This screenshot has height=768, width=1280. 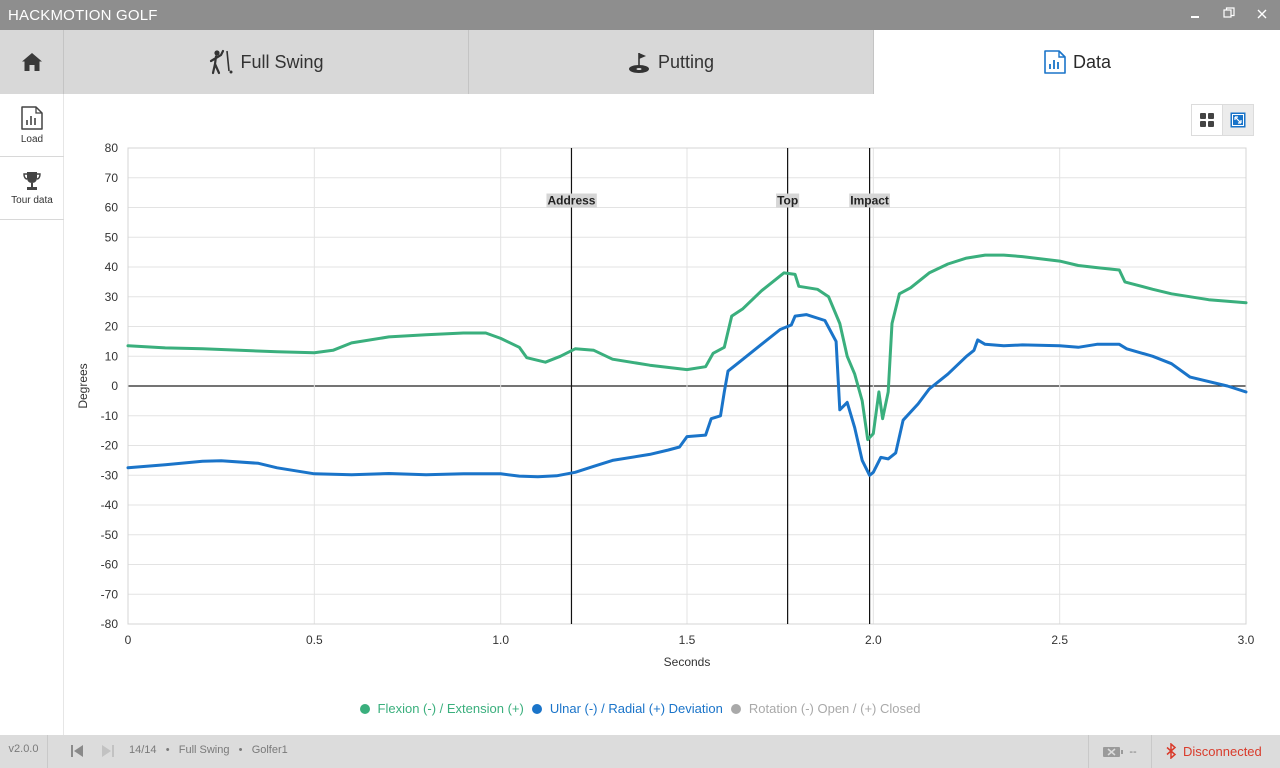 I want to click on minimize-button, so click(x=1195, y=15).